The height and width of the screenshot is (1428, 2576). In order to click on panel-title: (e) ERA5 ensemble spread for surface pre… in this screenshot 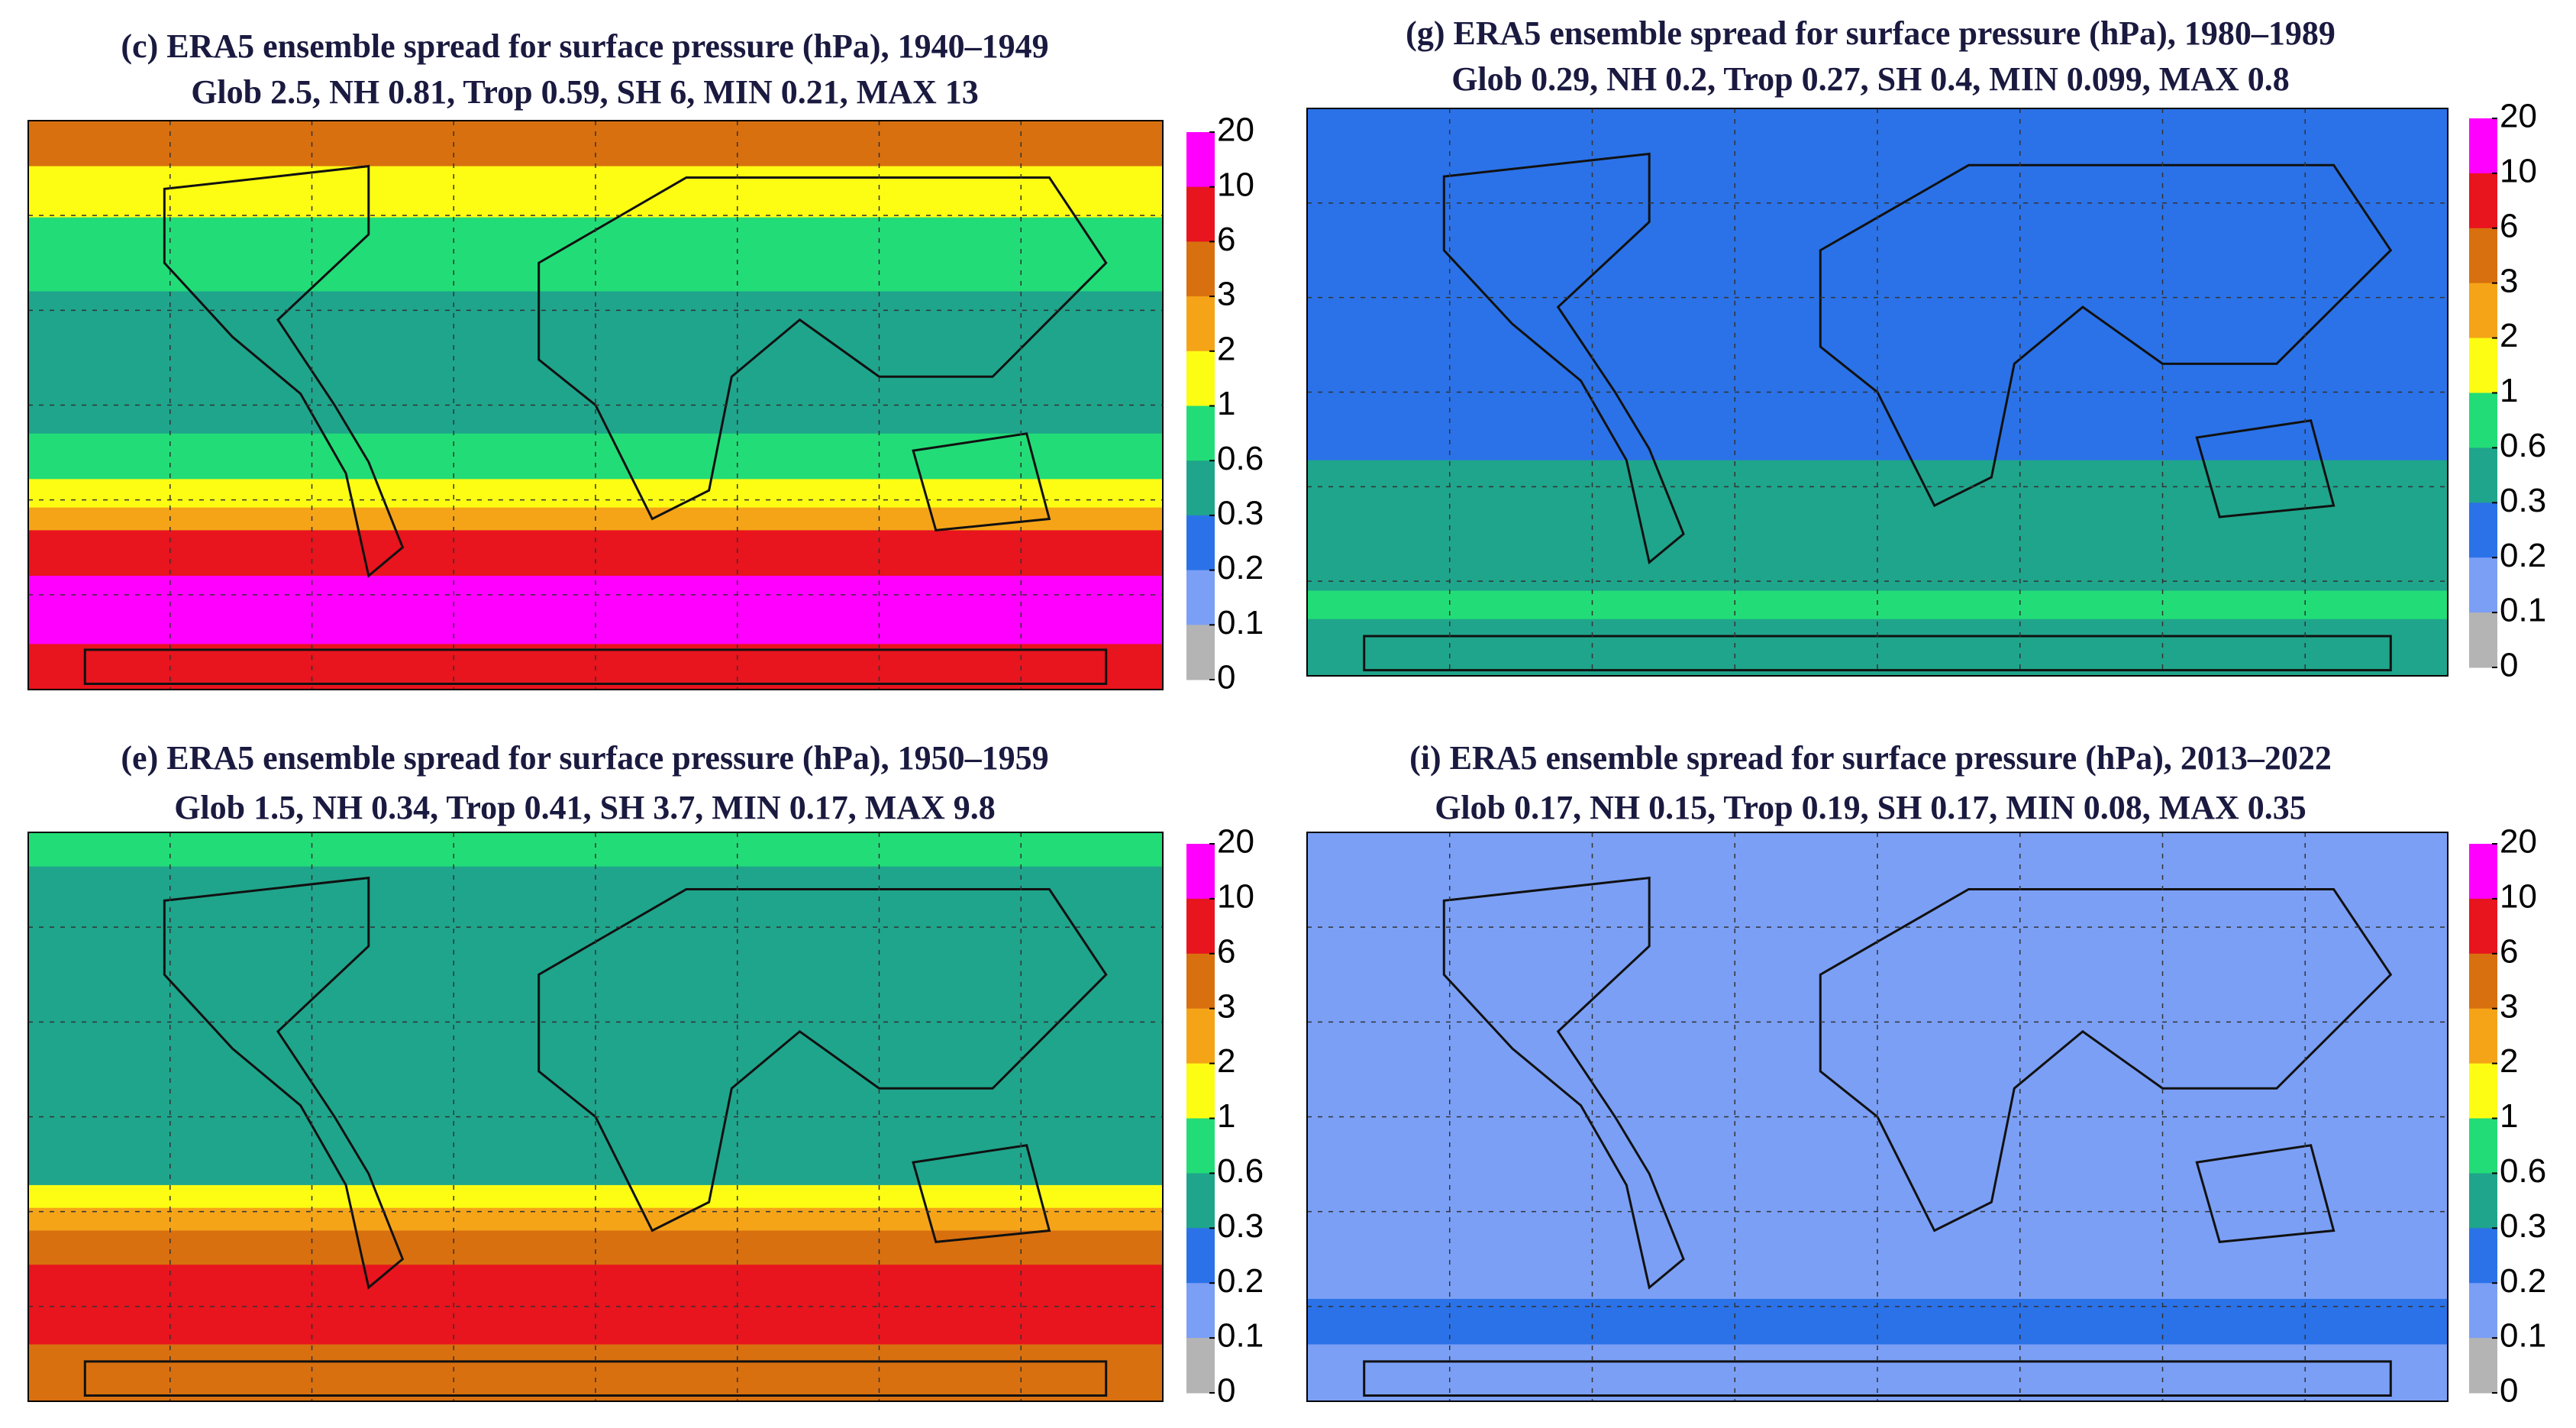, I will do `click(584, 758)`.